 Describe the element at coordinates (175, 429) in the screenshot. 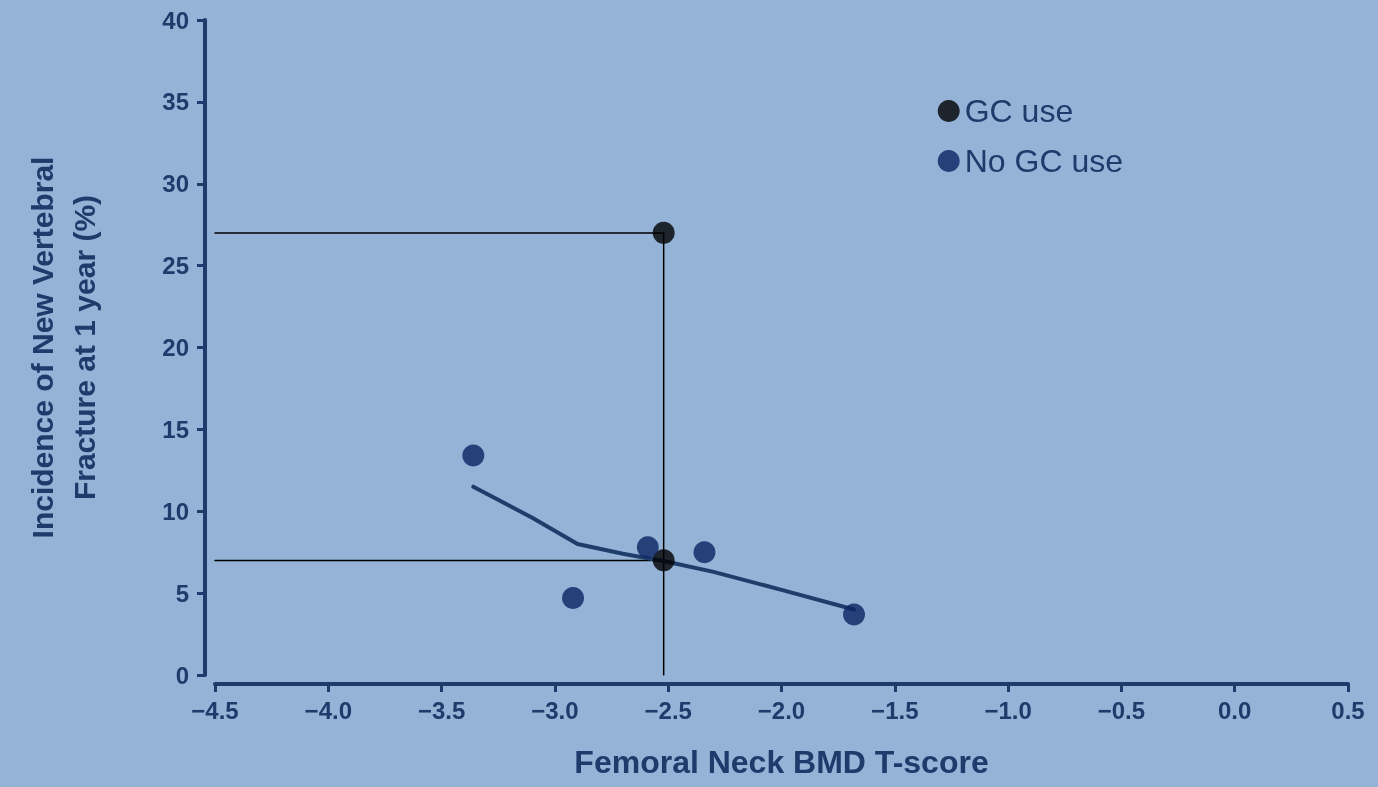

I see `y-tick-label: 15` at that location.